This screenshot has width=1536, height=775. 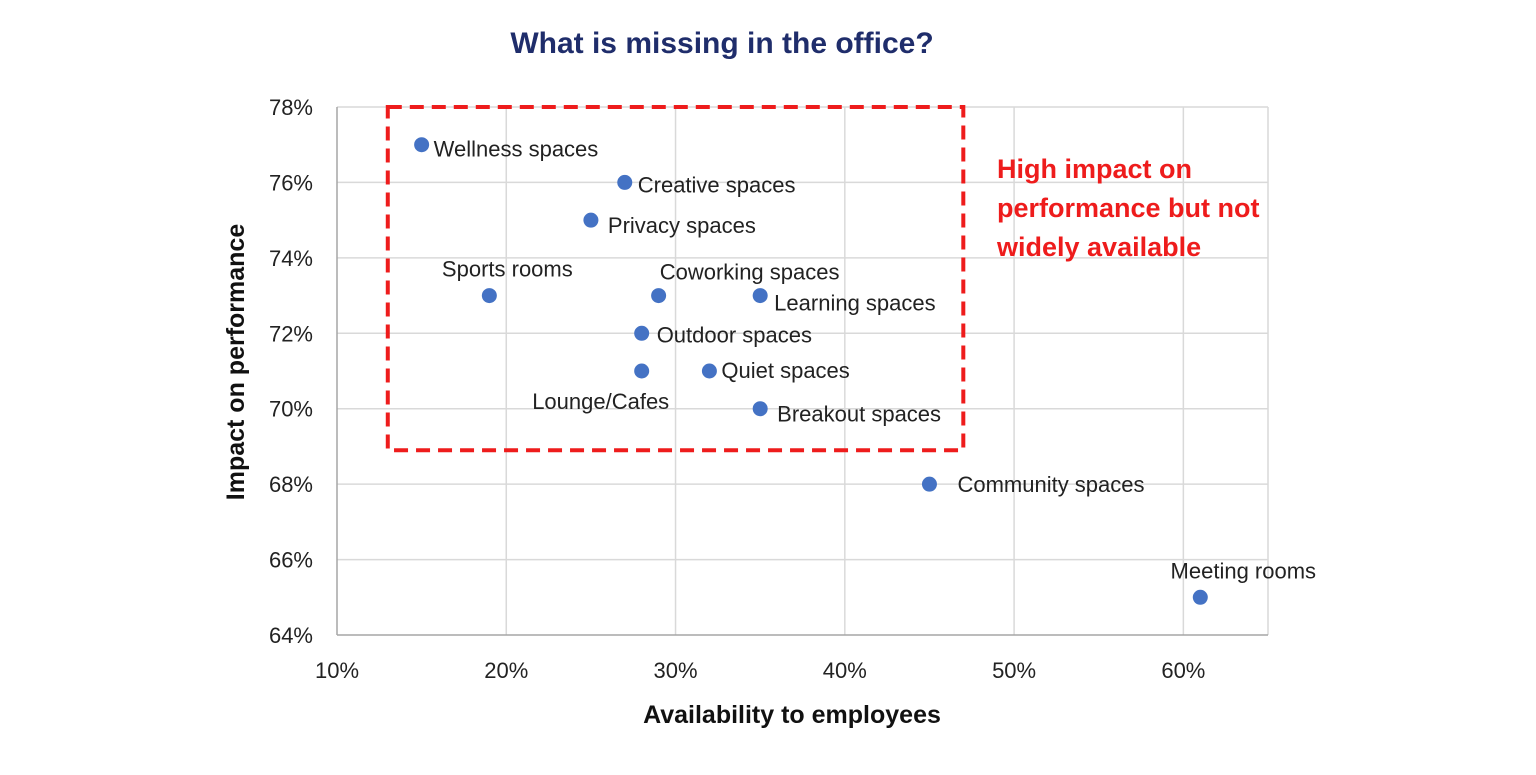 What do you see at coordinates (291, 409) in the screenshot?
I see `y-tick-label: 70%` at bounding box center [291, 409].